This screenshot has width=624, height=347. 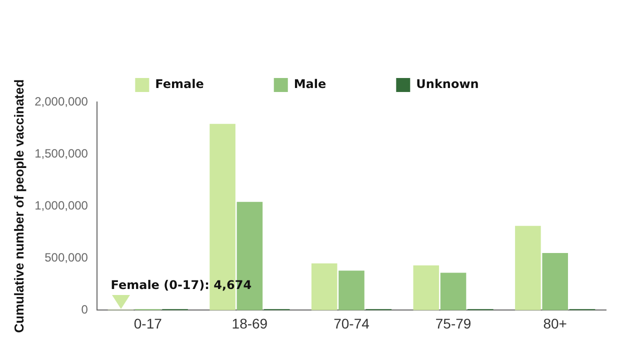 What do you see at coordinates (148, 323) in the screenshot?
I see `x-tick-label: 0-17` at bounding box center [148, 323].